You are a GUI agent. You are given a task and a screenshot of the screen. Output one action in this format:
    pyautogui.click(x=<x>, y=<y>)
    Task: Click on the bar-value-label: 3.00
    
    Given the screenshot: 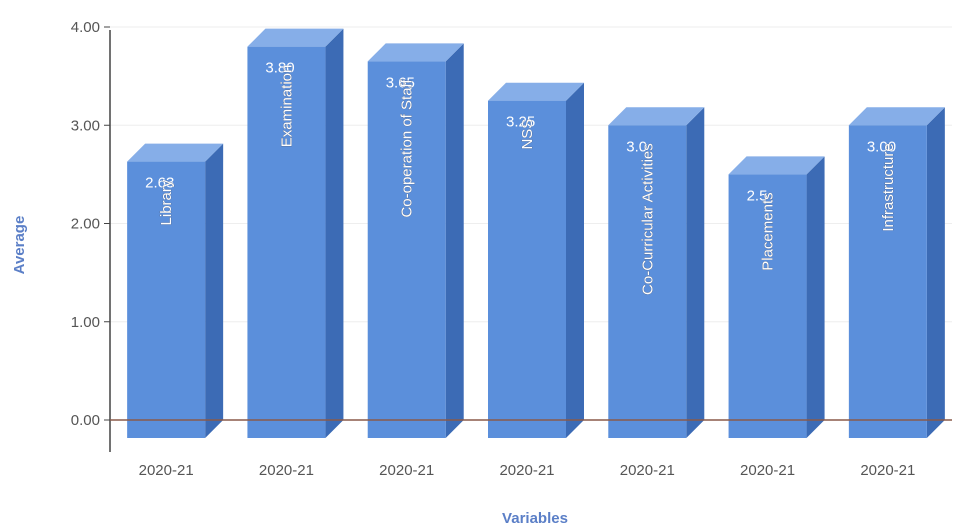 What is the action you would take?
    pyautogui.click(x=881, y=146)
    